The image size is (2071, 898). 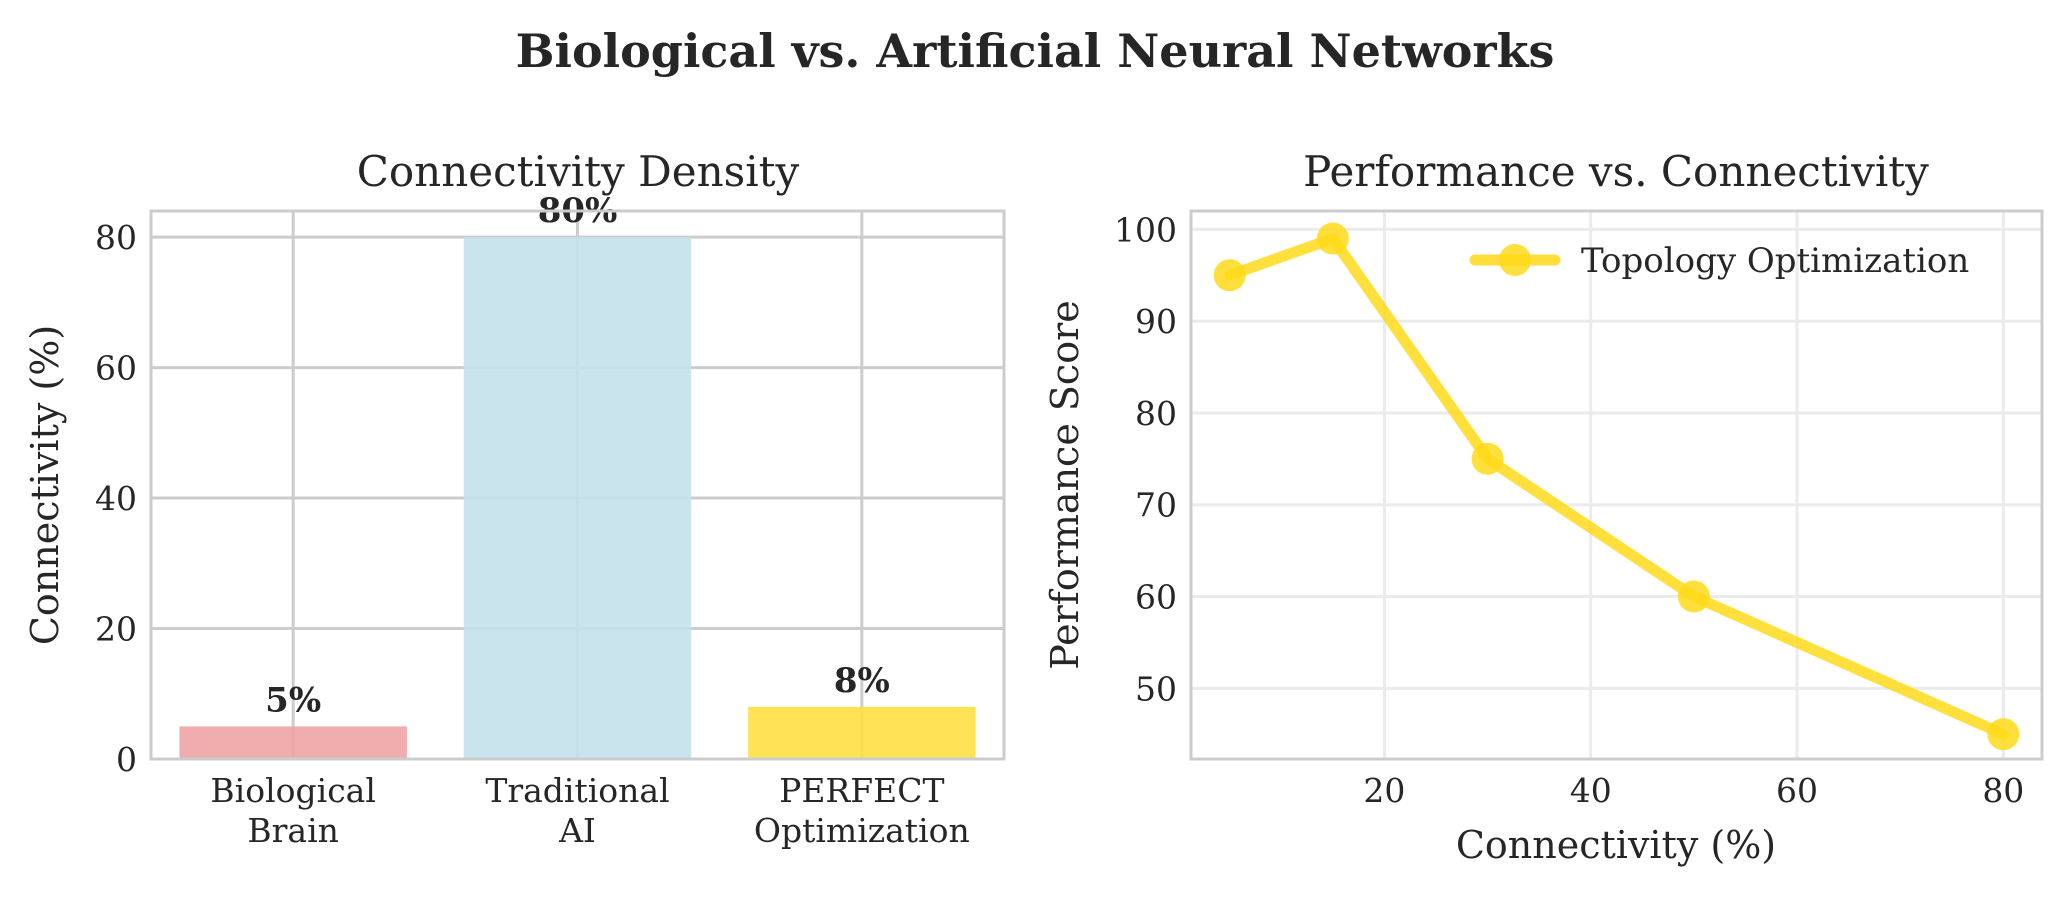 What do you see at coordinates (1145, 229) in the screenshot?
I see `line-ytick-label: 100` at bounding box center [1145, 229].